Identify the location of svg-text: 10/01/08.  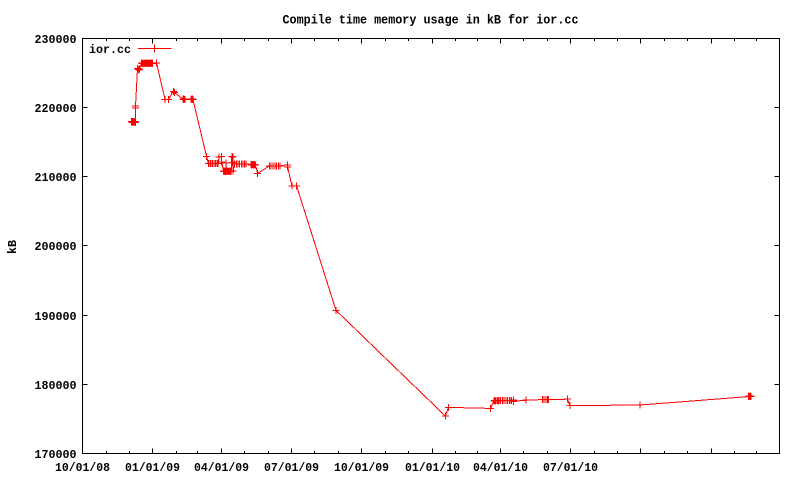
(82, 468).